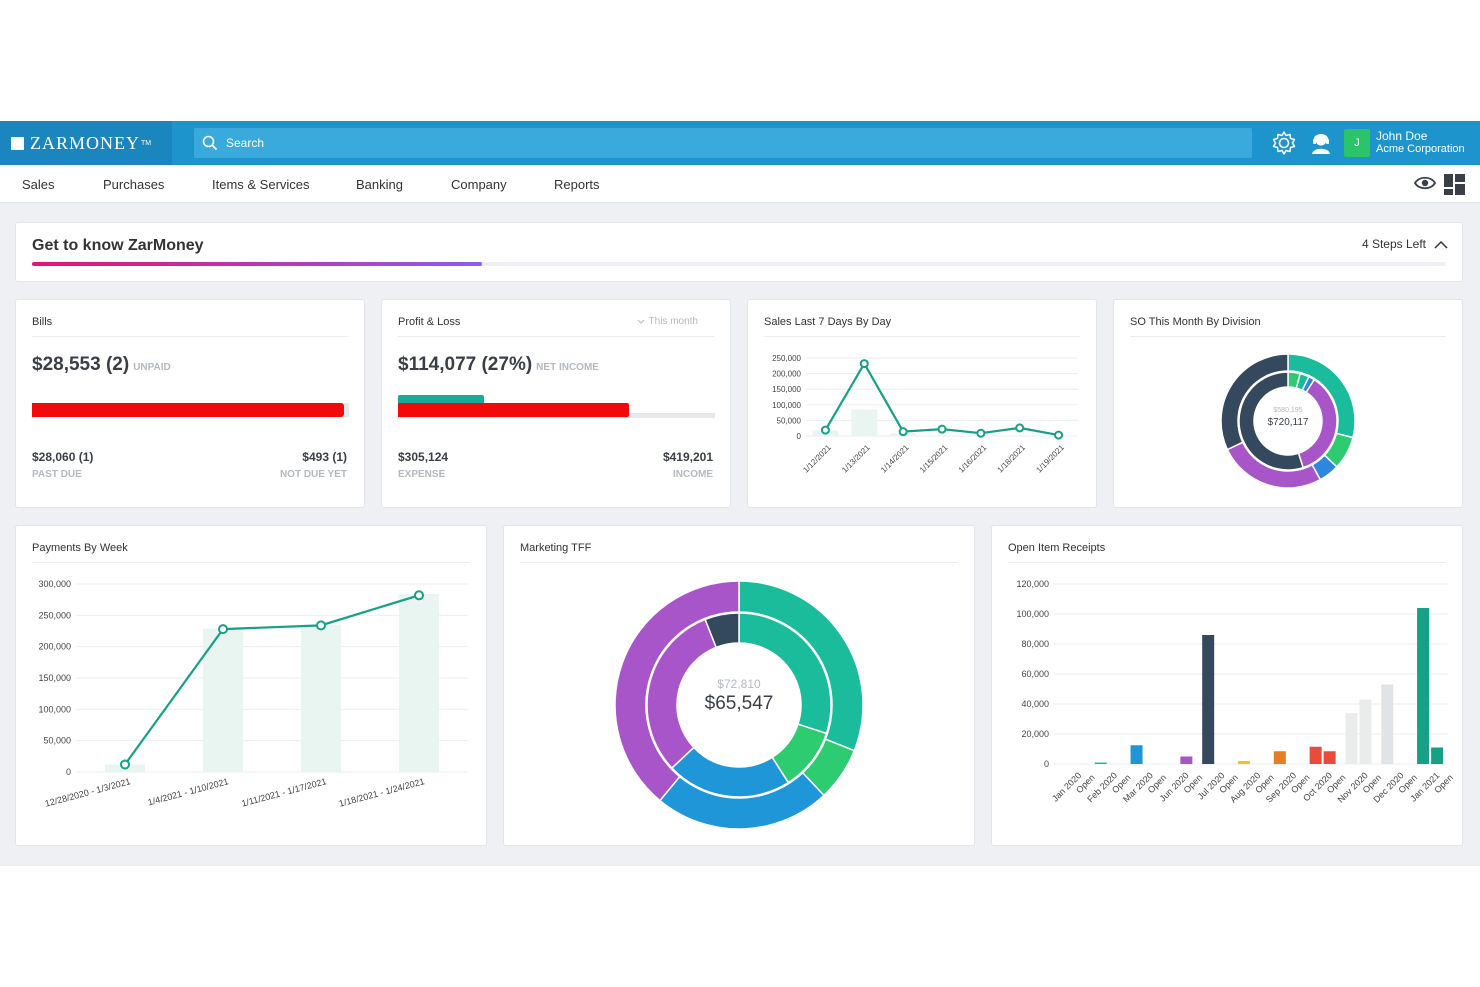  I want to click on nav-item-sales: Sales, so click(38, 184).